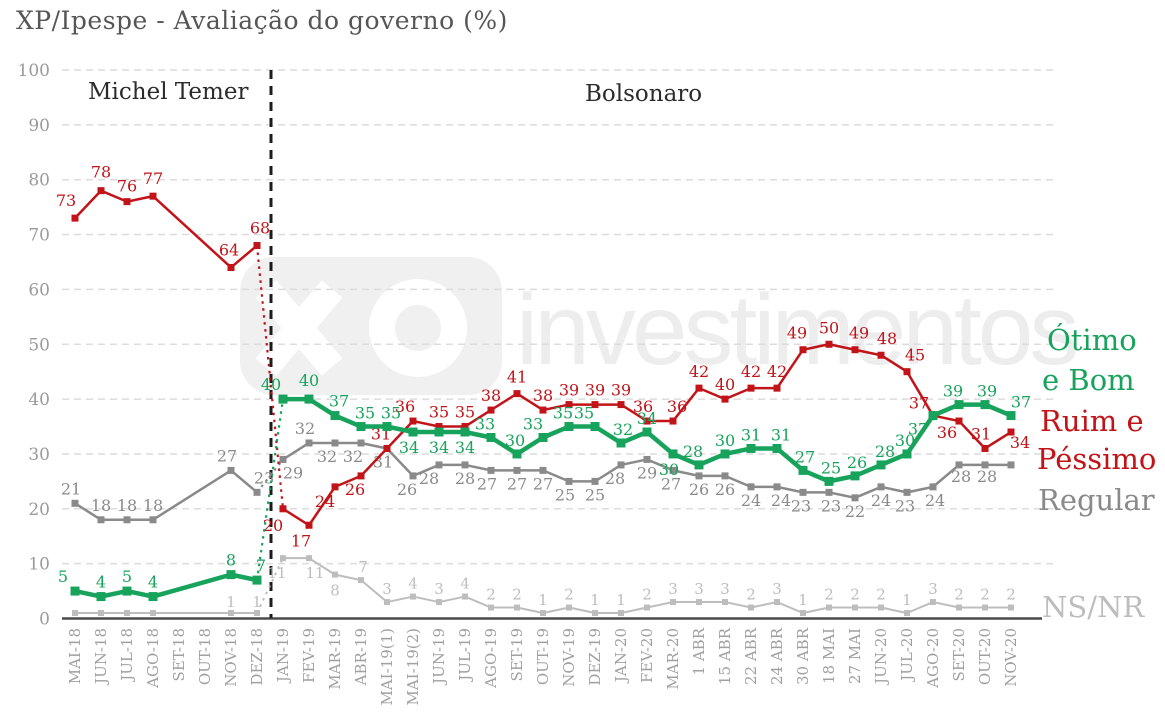 Image resolution: width=1165 pixels, height=712 pixels. I want to click on data-point-label: 1, so click(621, 600).